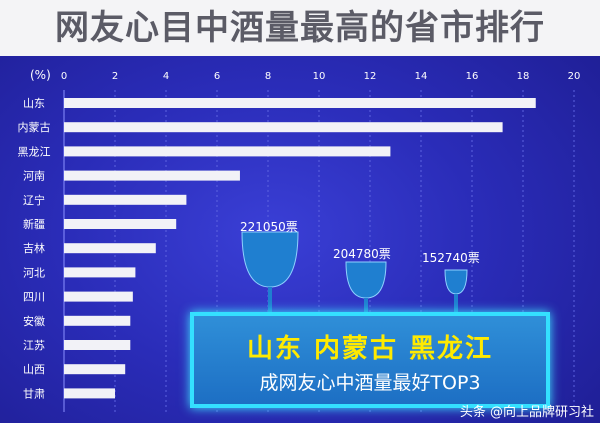  I want to click on vote-count-label: 204780票, so click(362, 254).